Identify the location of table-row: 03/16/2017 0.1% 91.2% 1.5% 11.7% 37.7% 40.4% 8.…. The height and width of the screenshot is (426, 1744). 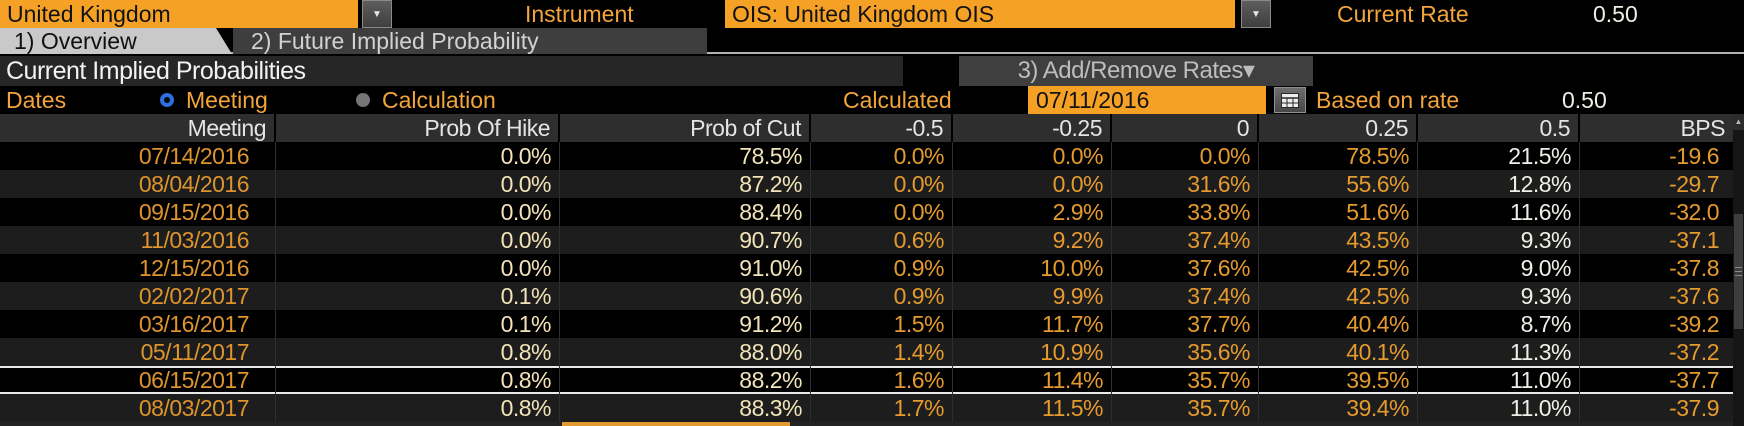
(866, 324).